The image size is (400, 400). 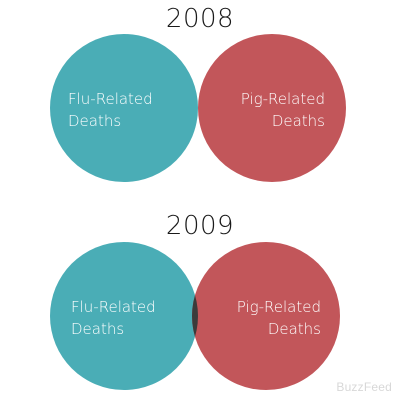 I want to click on flu-circle-2009, so click(x=124, y=316).